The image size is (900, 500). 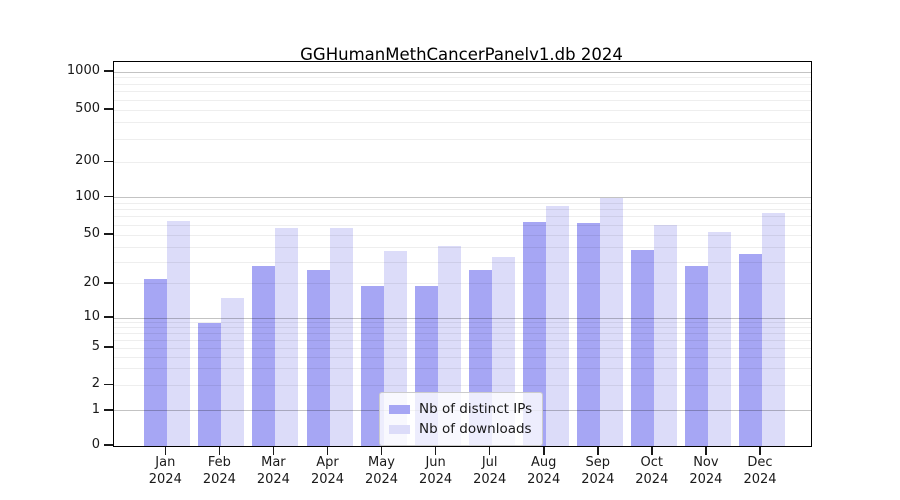 I want to click on x-tick-label-mar: Mar 2024, so click(x=273, y=471).